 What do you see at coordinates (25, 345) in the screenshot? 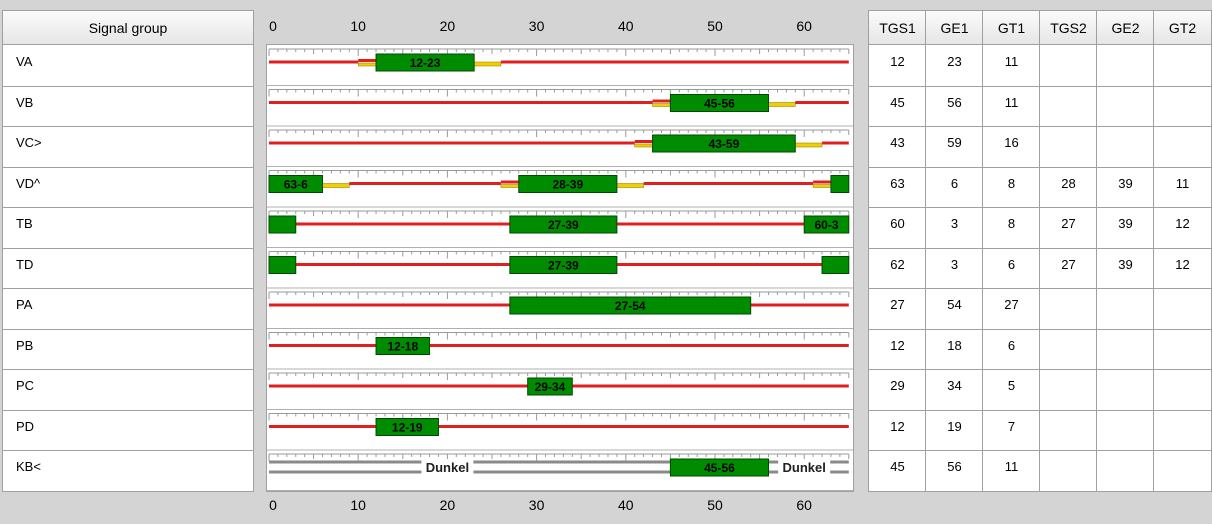
I see `signal-group-name: PB` at bounding box center [25, 345].